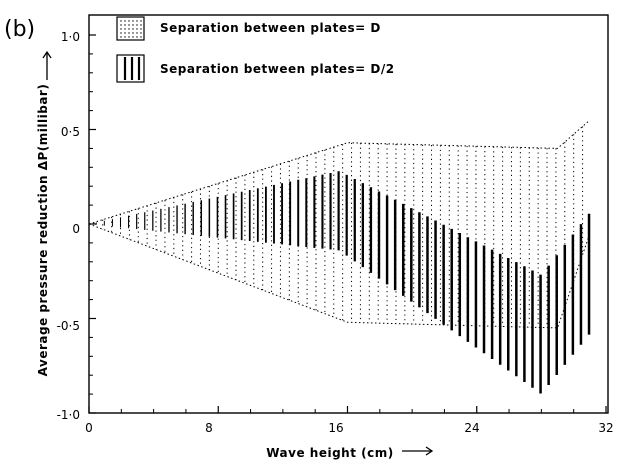 The height and width of the screenshot is (463, 629). What do you see at coordinates (277, 69) in the screenshot?
I see `legend-label-lines: Separation between plates= D/2` at bounding box center [277, 69].